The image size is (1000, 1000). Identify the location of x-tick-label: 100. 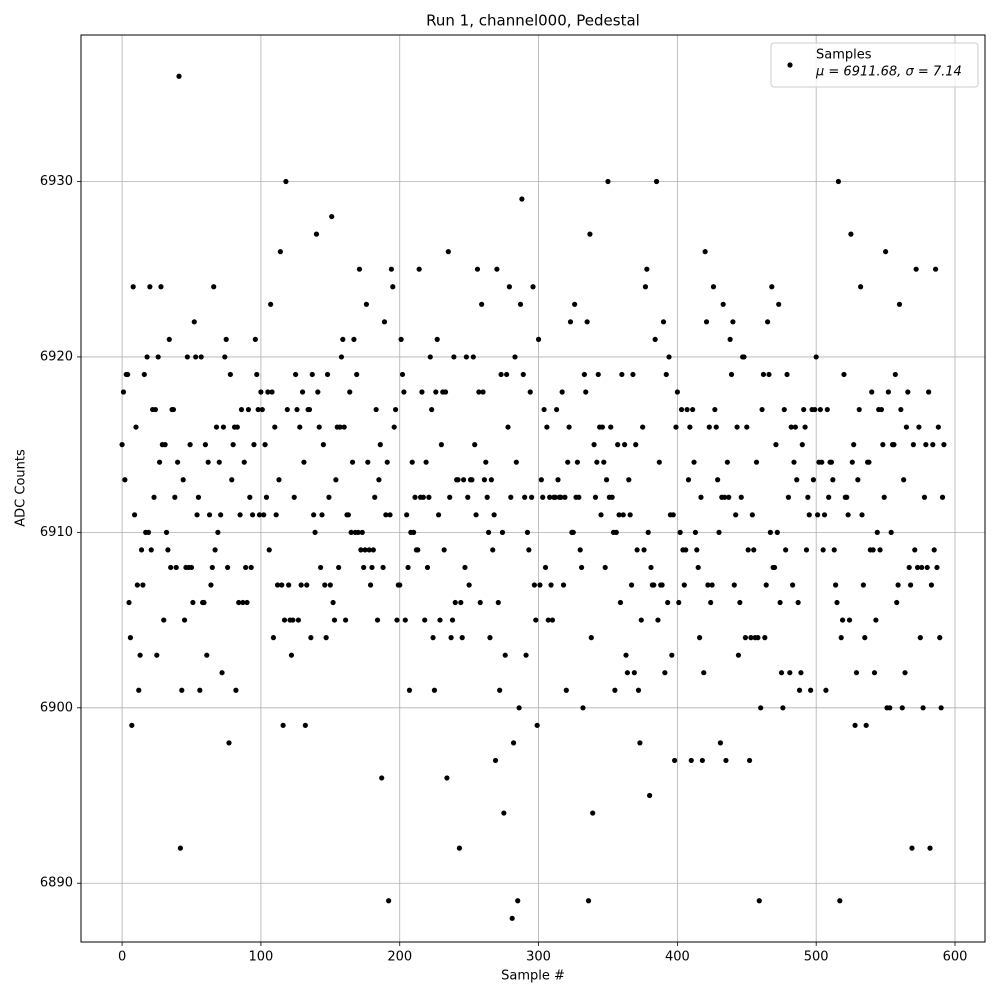
(260, 957).